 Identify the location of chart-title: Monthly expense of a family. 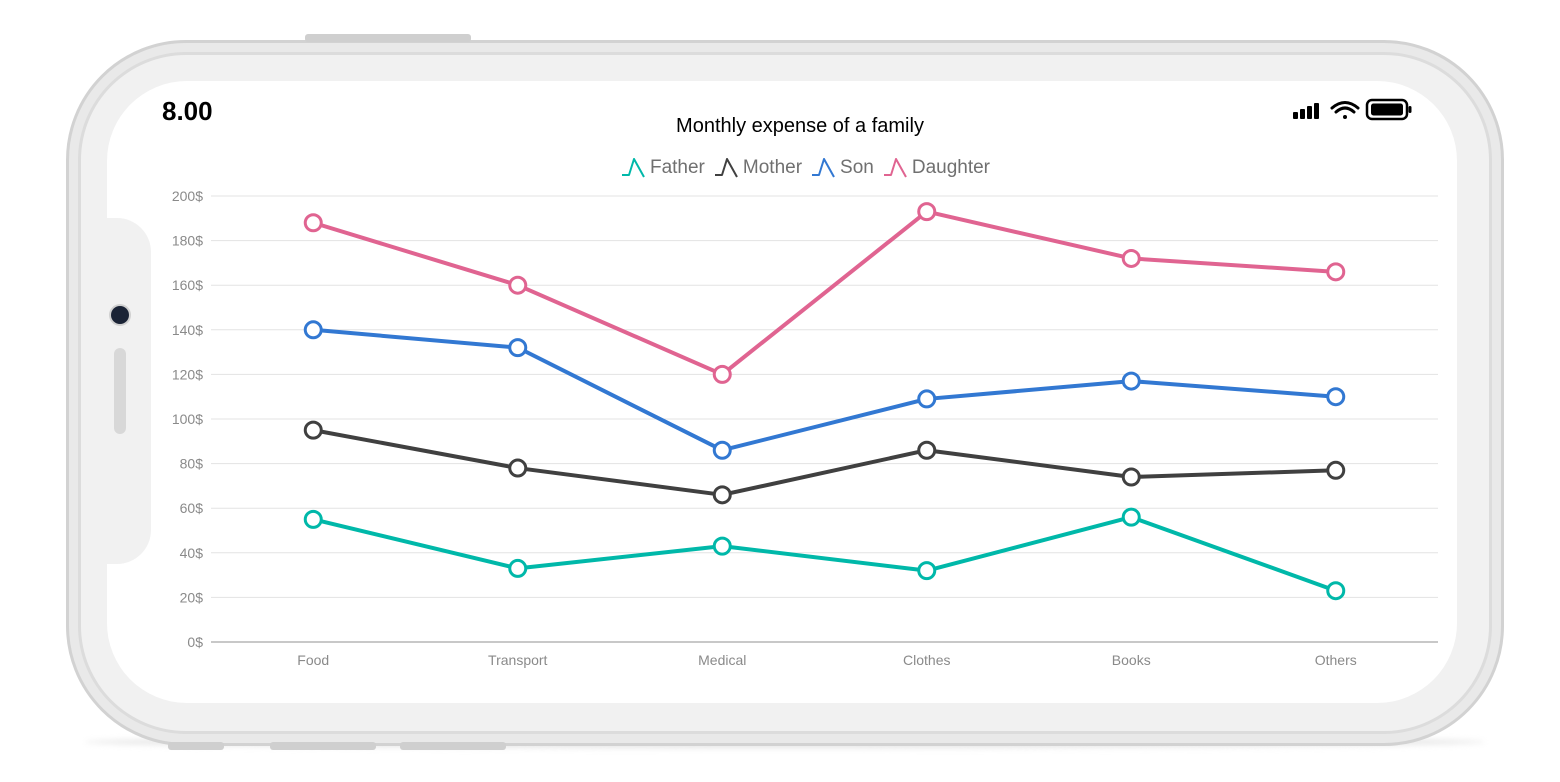
(800, 126).